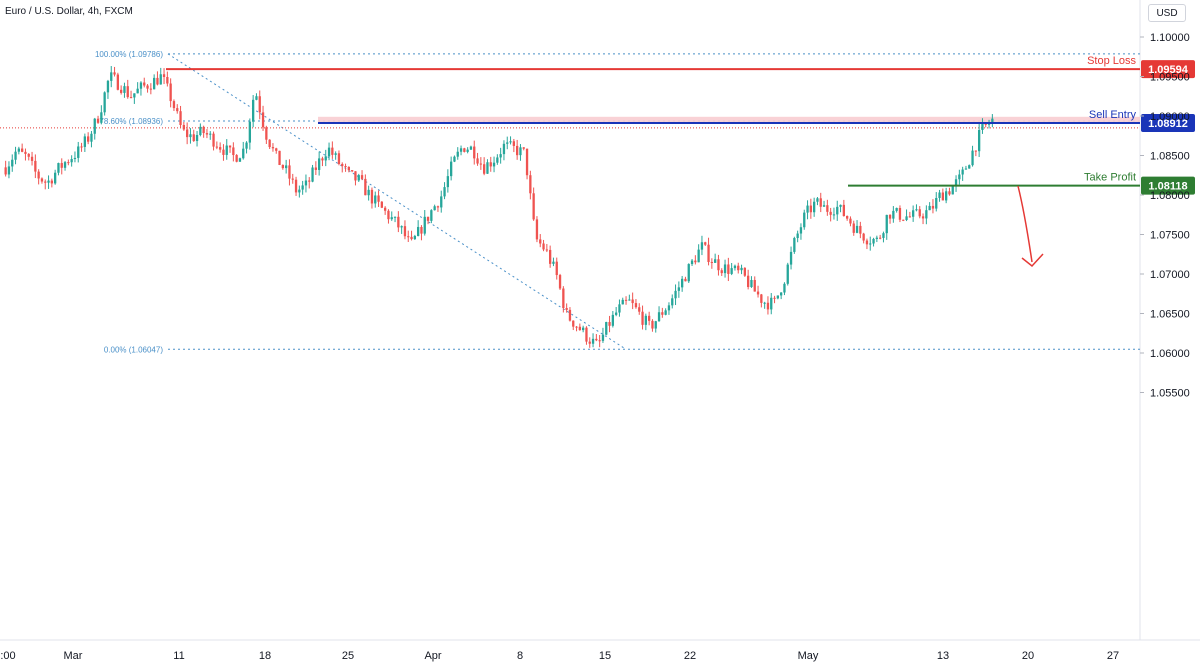  I want to click on sell-entry-label: Sell Entry, so click(1113, 115).